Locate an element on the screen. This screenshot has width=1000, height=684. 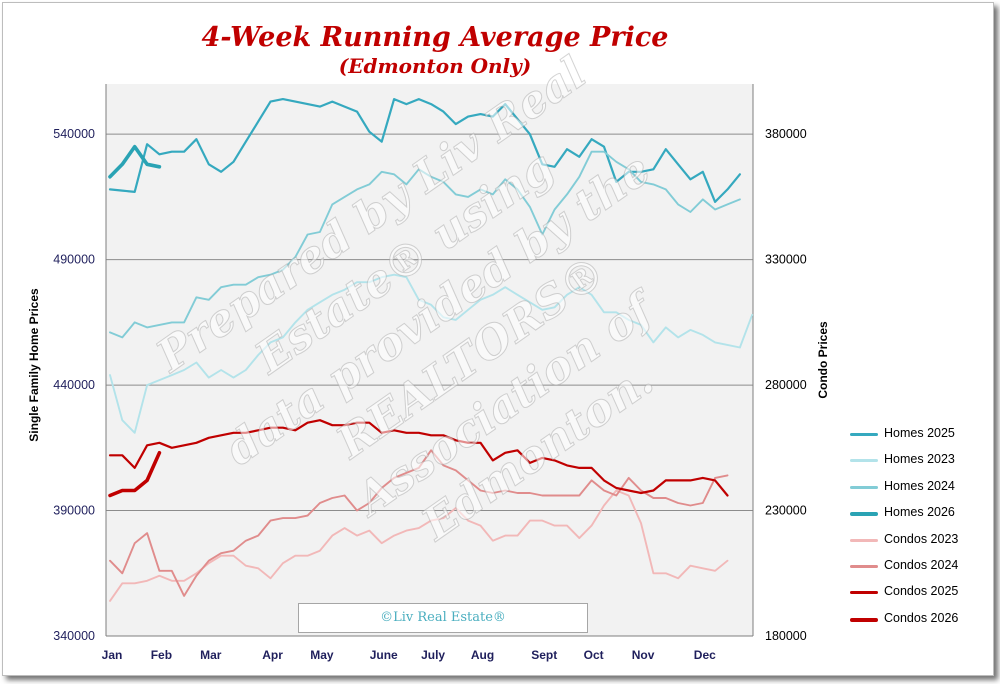
series-line-homes-2026 is located at coordinates (135, 161).